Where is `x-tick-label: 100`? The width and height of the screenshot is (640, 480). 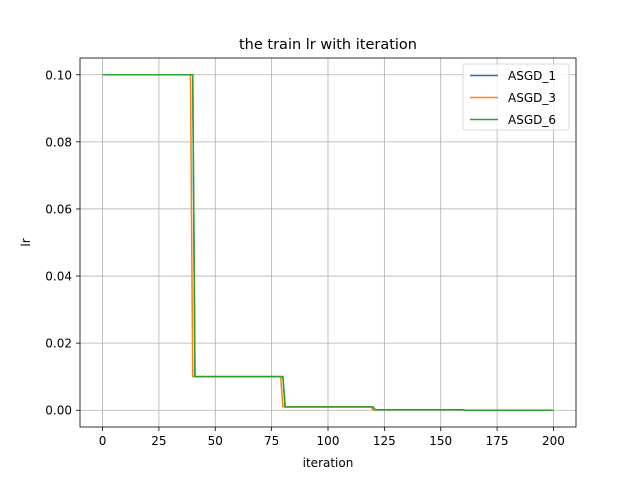
x-tick-label: 100 is located at coordinates (328, 441).